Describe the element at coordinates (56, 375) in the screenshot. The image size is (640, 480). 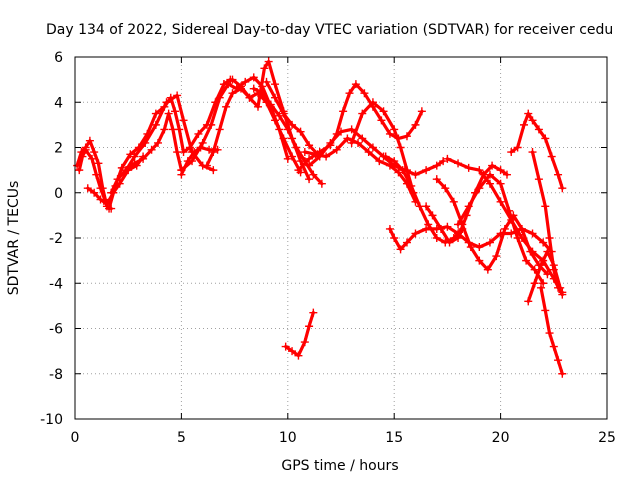
I see `y-tick-label: -8` at that location.